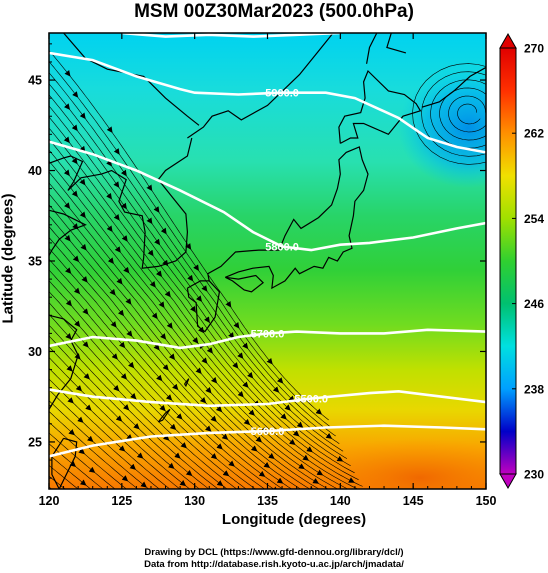  I want to click on colorbar-bottom-triangle, so click(508, 481).